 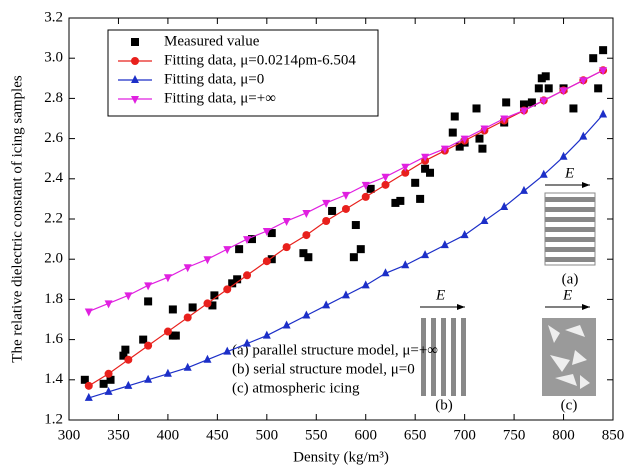 What do you see at coordinates (168, 435) in the screenshot?
I see `x-tick-label: 400` at bounding box center [168, 435].